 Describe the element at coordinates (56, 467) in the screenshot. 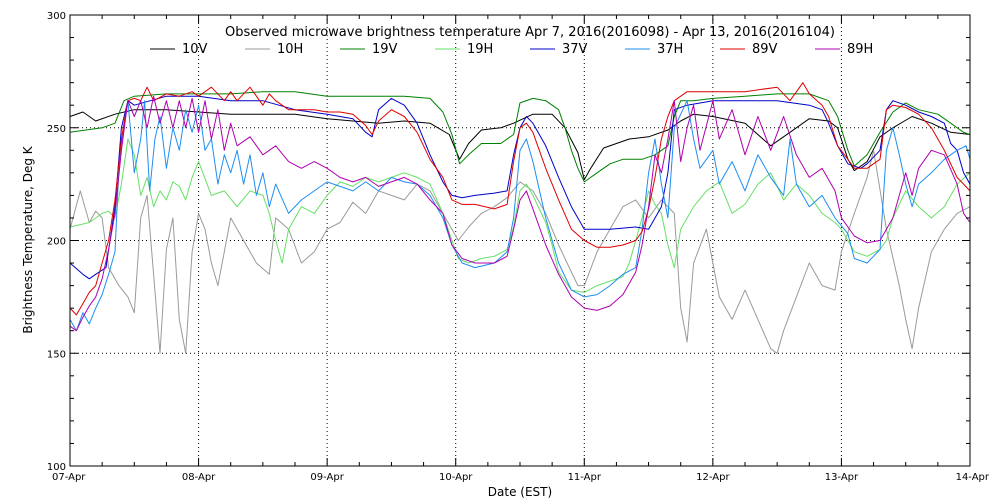

I see `y-tick-label: 100` at that location.